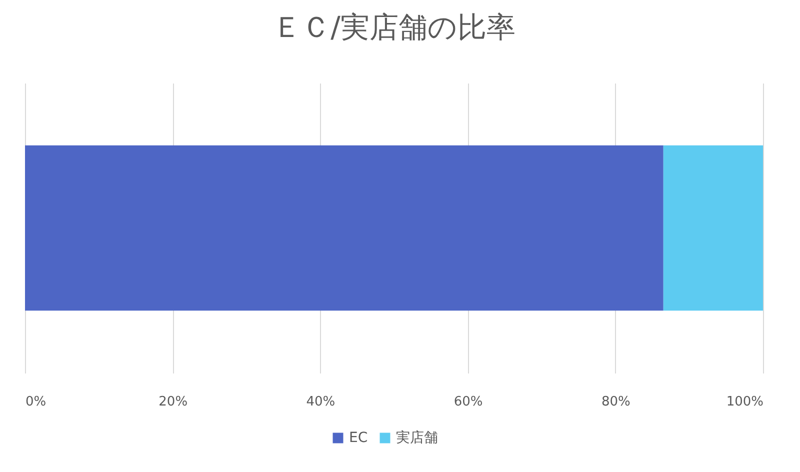 The width and height of the screenshot is (800, 472). What do you see at coordinates (358, 438) in the screenshot?
I see `legend-label: EC` at bounding box center [358, 438].